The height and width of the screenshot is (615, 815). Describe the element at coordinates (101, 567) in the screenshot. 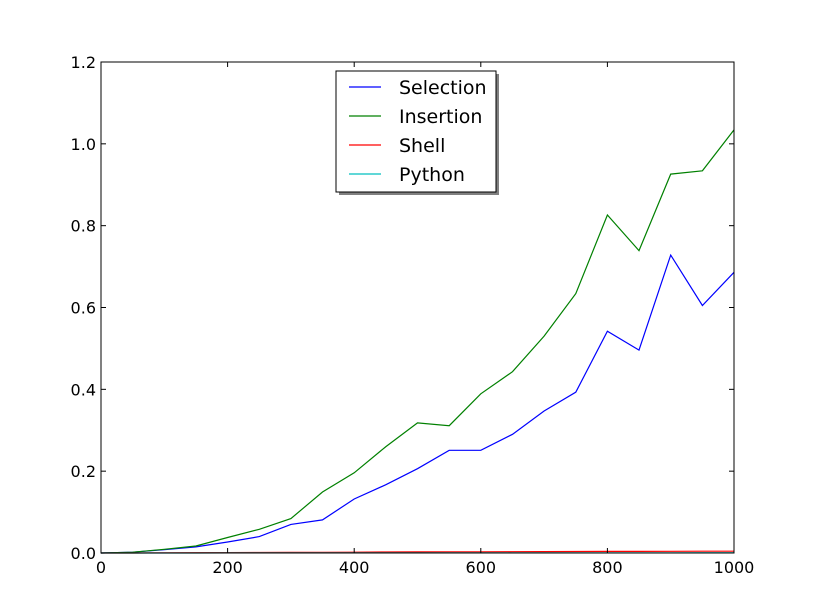

I see `x-tick-label: 0` at that location.